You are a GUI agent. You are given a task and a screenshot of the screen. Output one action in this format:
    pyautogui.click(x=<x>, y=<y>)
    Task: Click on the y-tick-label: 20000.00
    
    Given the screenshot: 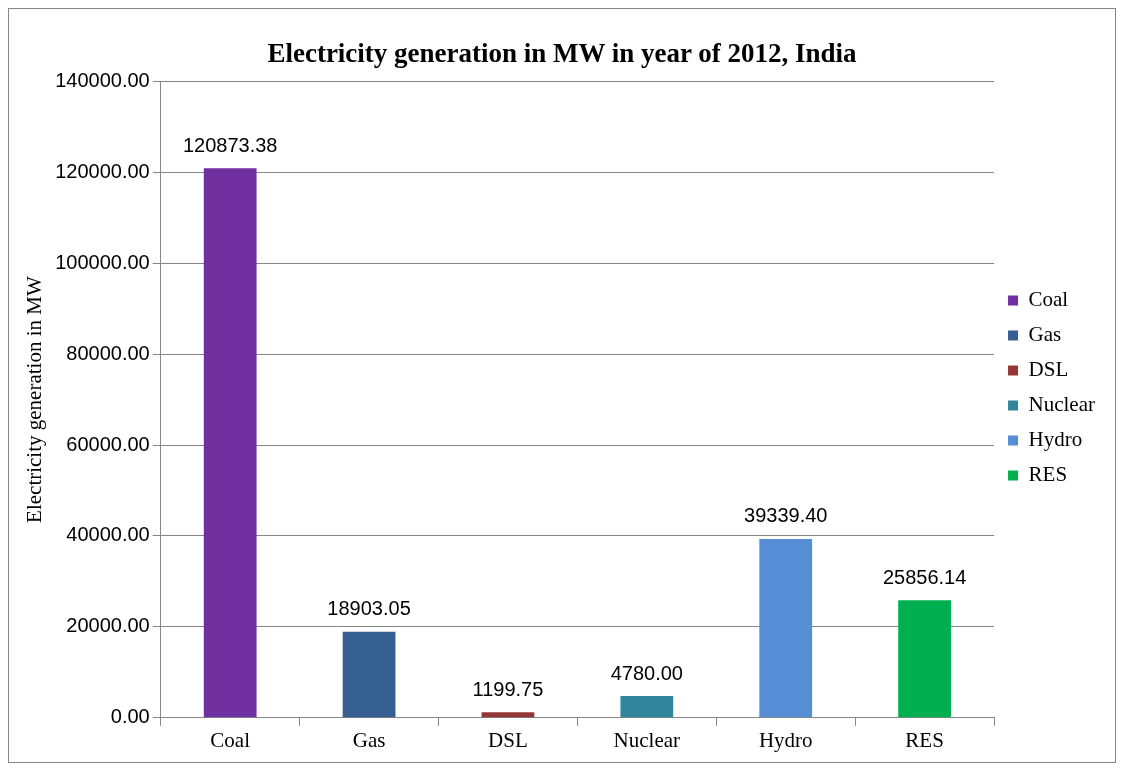 What is the action you would take?
    pyautogui.click(x=108, y=625)
    